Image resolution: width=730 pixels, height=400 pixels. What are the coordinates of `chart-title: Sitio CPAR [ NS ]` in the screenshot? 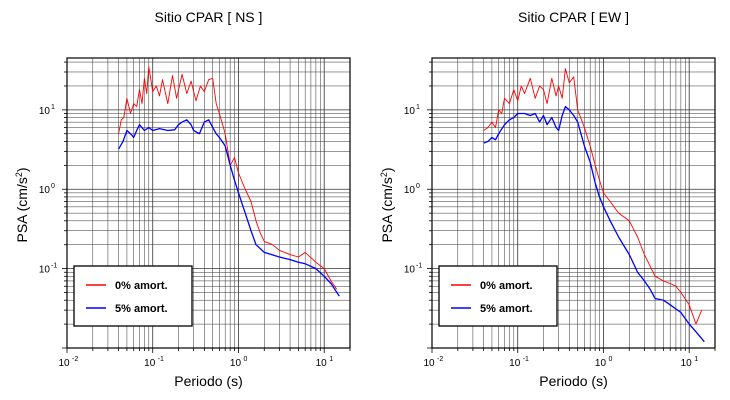 It's located at (209, 17).